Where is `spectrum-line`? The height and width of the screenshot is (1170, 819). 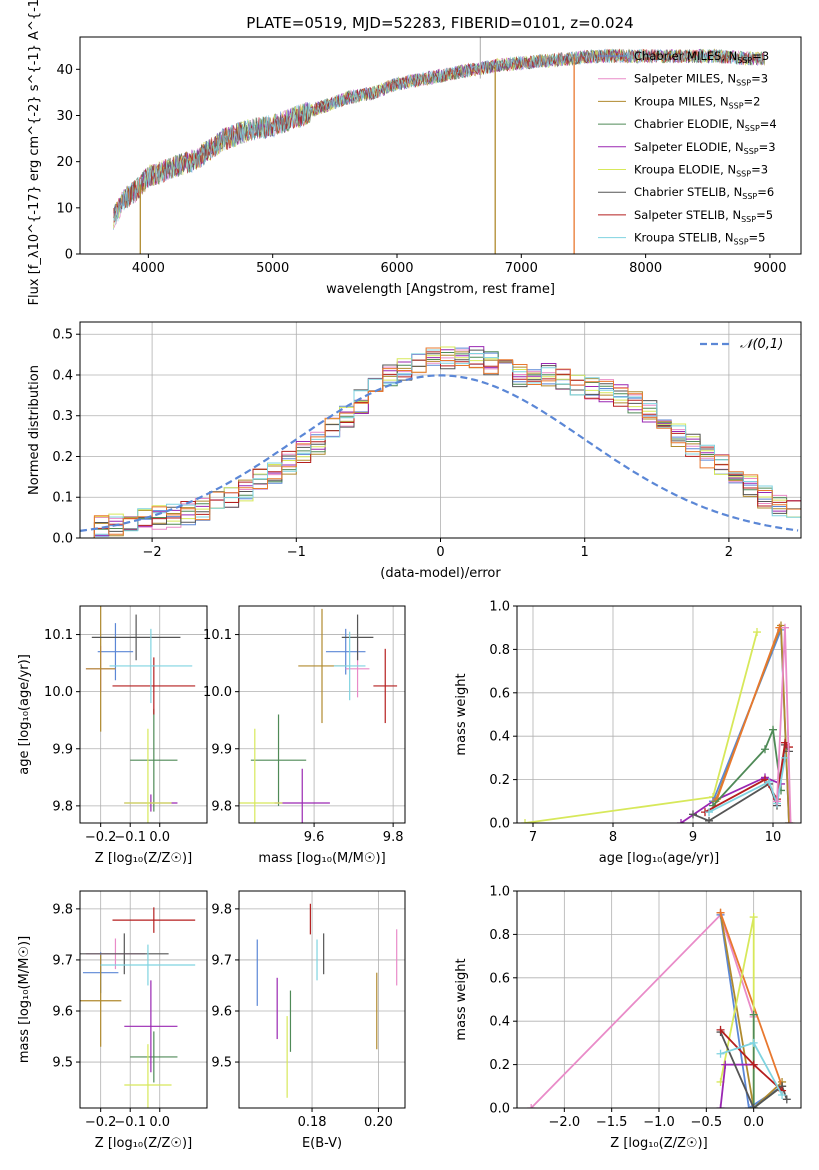 spectrum-line is located at coordinates (439, 136).